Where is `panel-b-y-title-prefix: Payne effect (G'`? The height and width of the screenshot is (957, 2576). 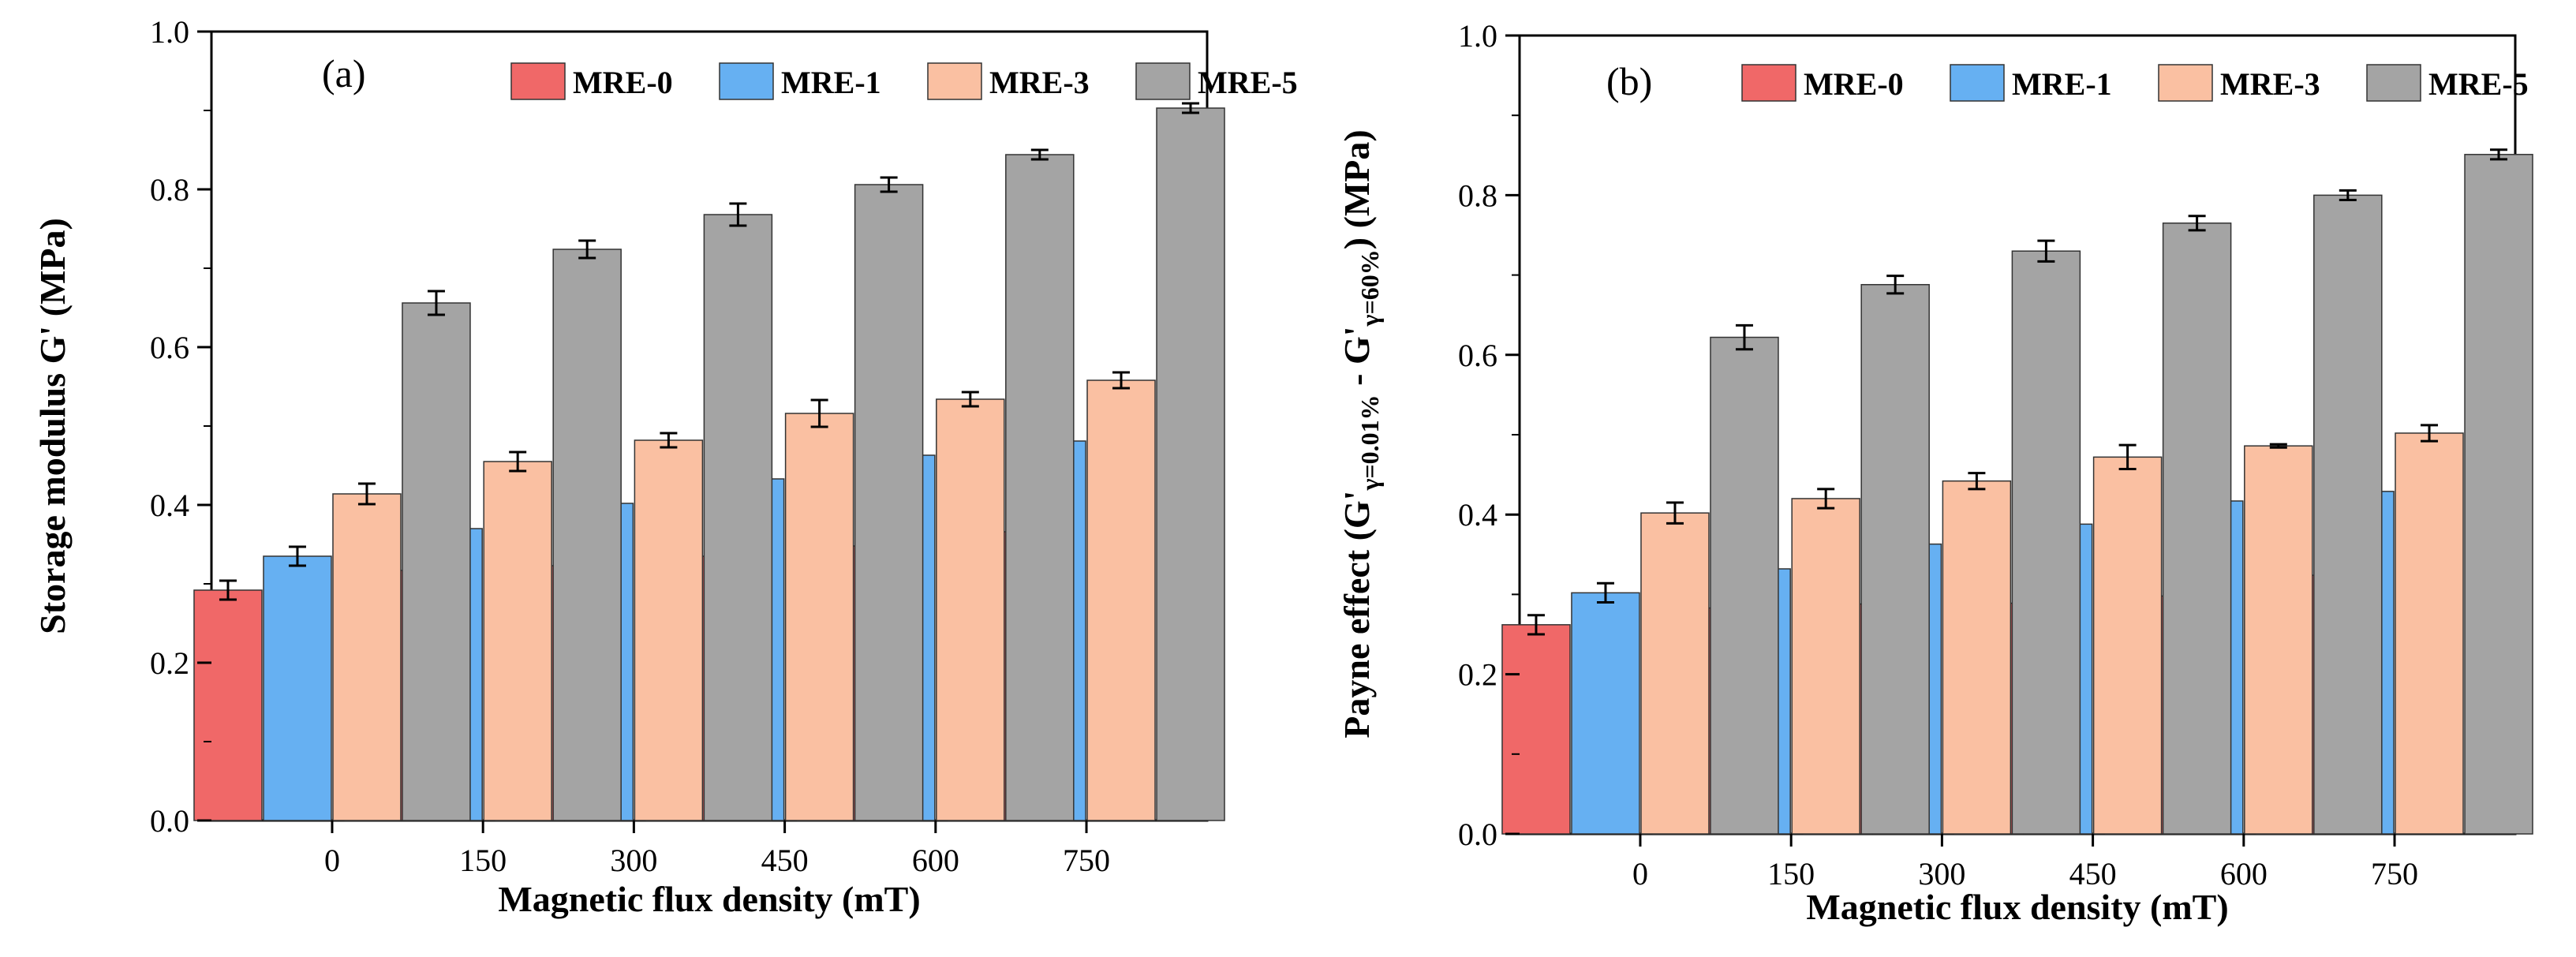
panel-b-y-title-prefix: Payne effect (G' is located at coordinates (1357, 614).